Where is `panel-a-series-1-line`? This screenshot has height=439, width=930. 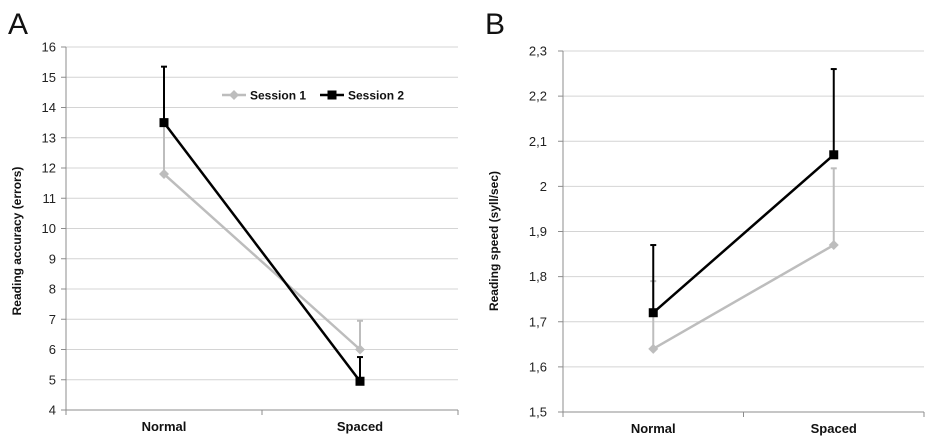
panel-a-series-1-line is located at coordinates (262, 262).